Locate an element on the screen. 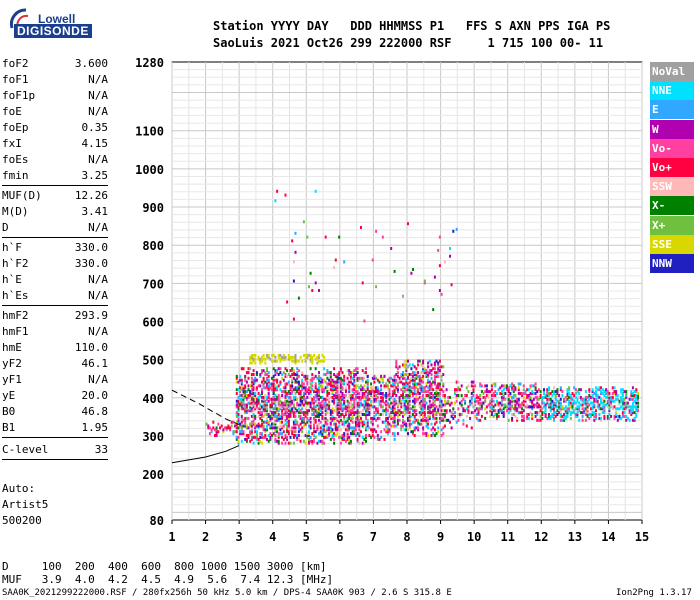 The width and height of the screenshot is (700, 600). y-tick-label: 1100 is located at coordinates (149, 132).